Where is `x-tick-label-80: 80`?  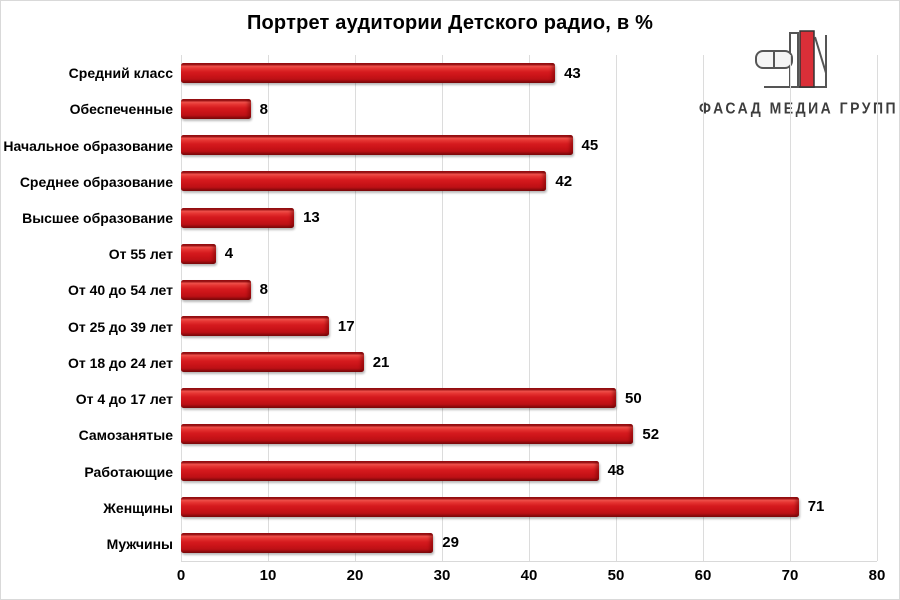 x-tick-label-80: 80 is located at coordinates (877, 575).